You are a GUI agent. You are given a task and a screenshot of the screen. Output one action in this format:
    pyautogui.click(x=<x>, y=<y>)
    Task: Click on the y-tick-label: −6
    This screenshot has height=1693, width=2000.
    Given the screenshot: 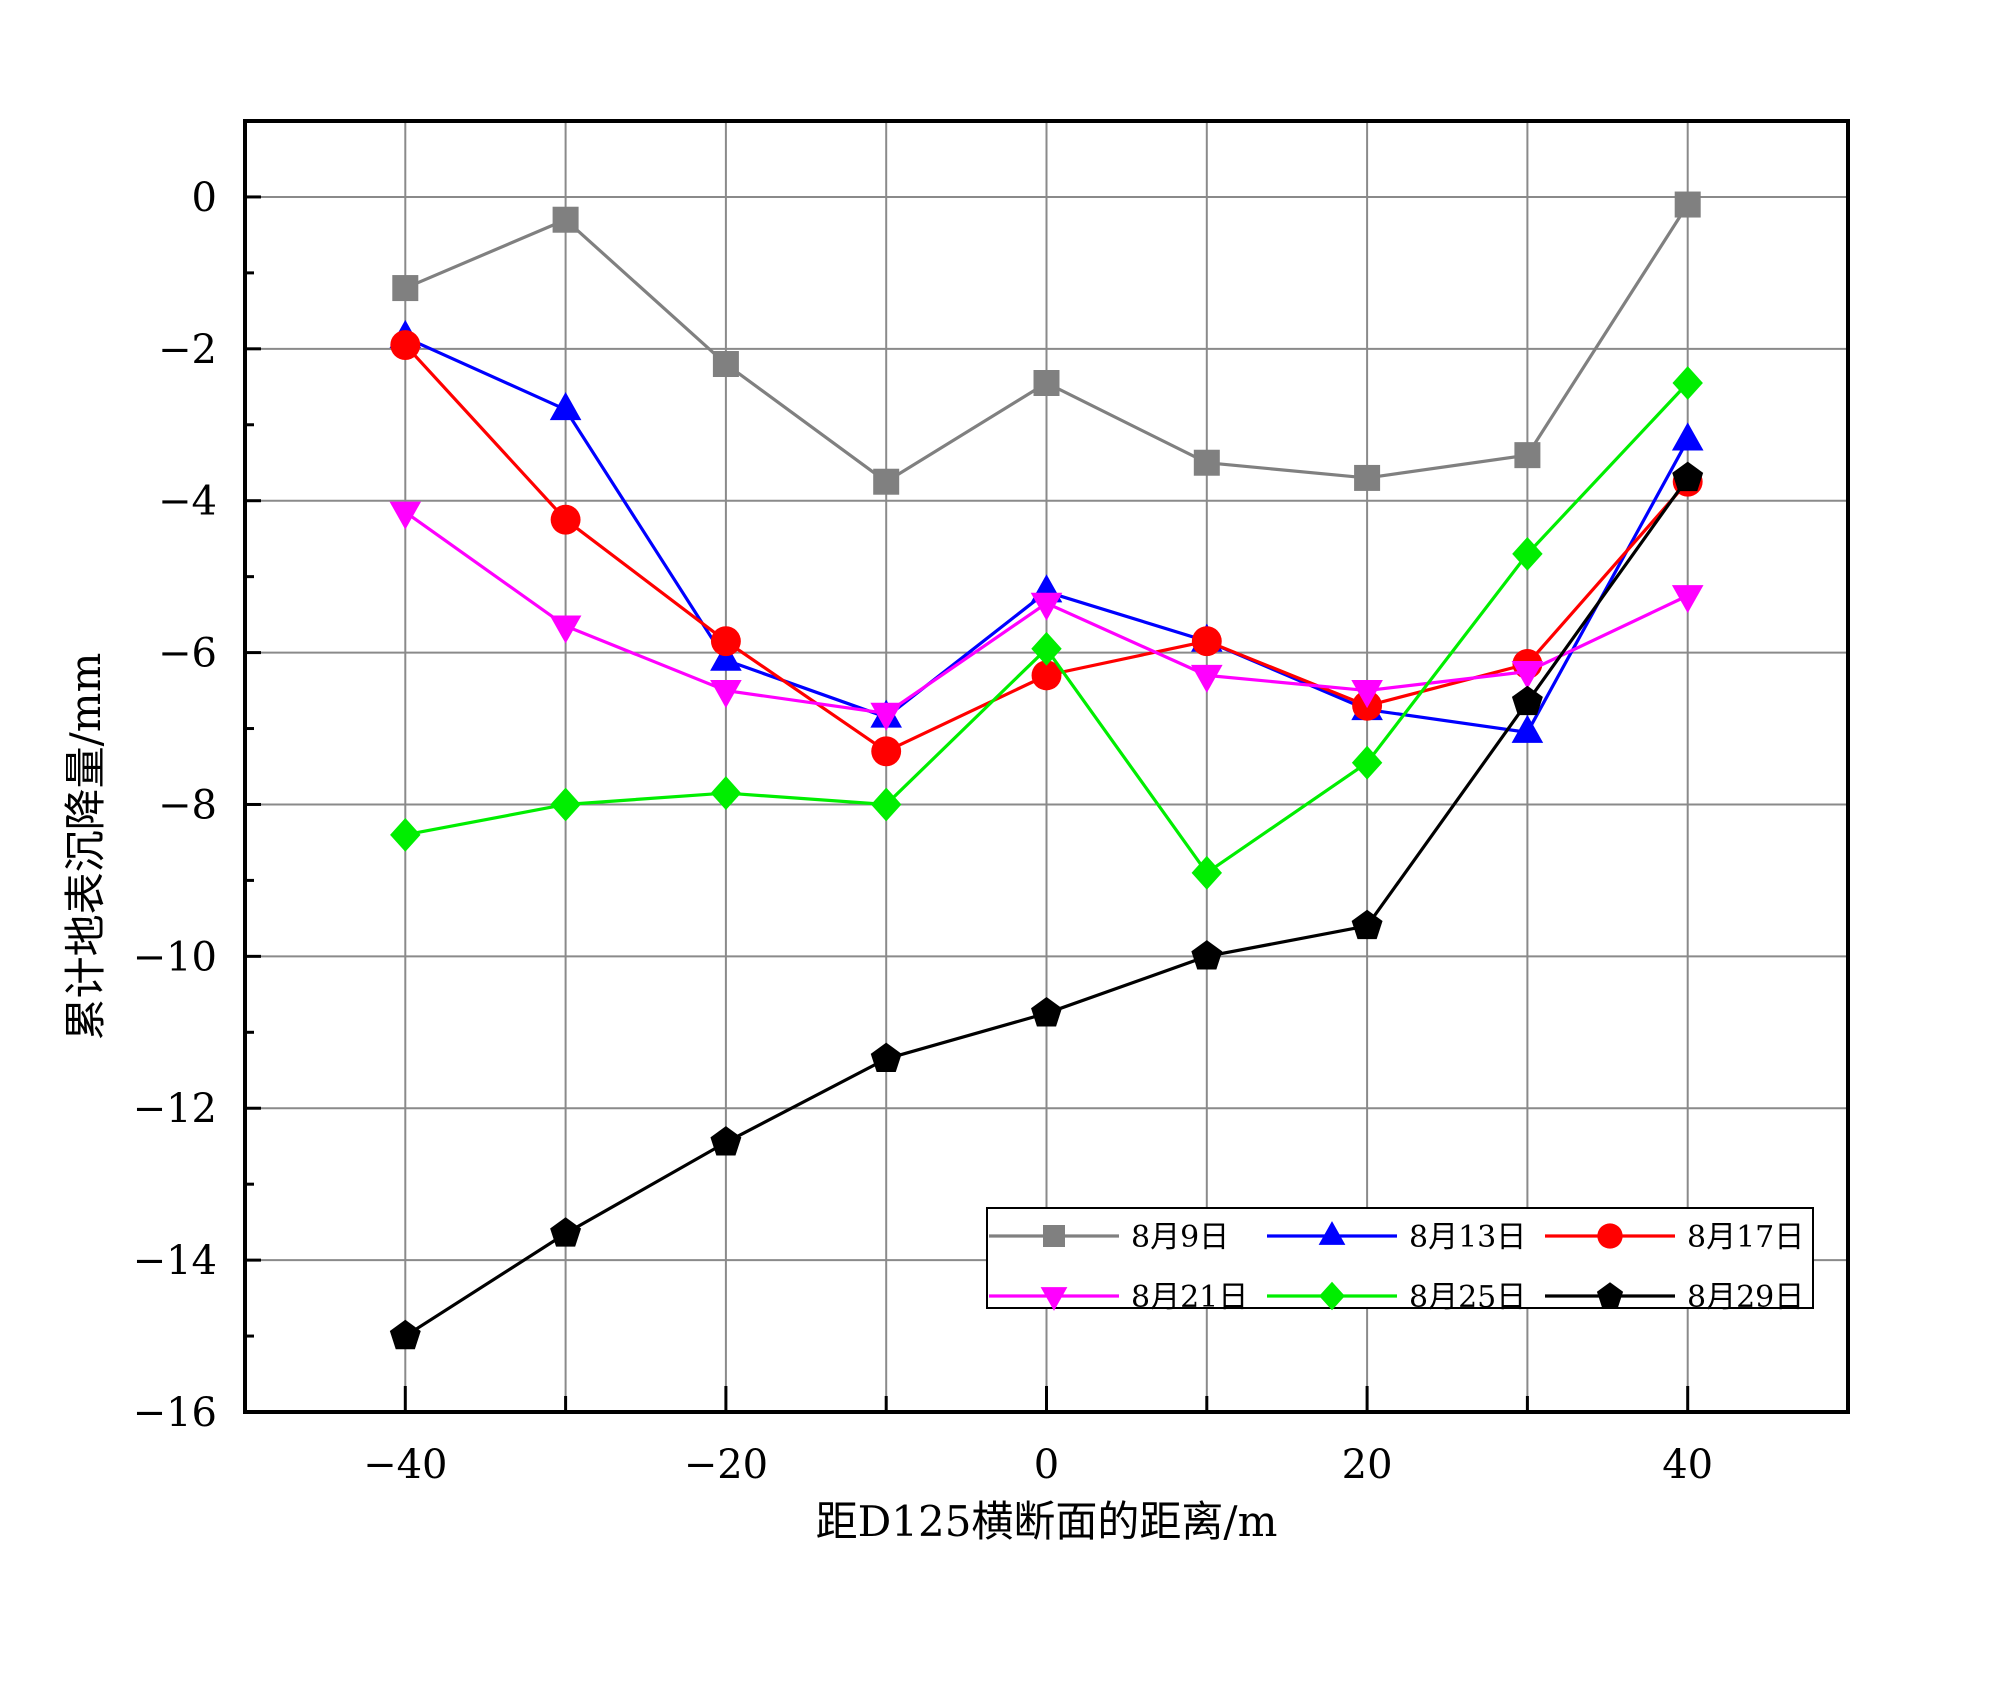 What is the action you would take?
    pyautogui.click(x=187, y=654)
    